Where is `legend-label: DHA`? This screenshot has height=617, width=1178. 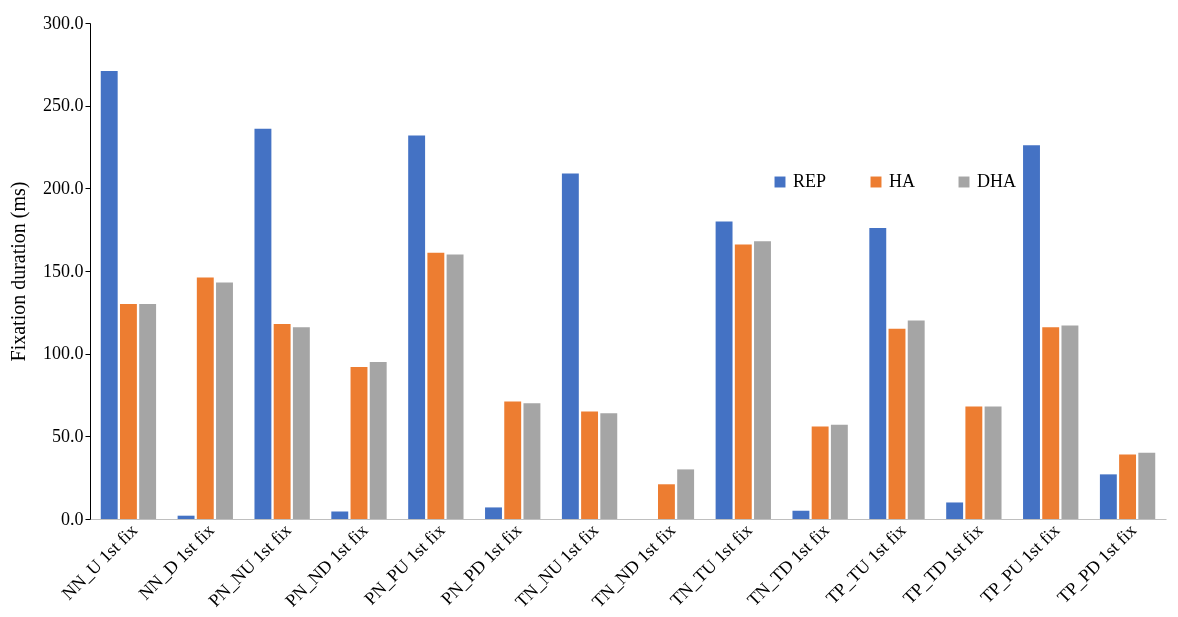
legend-label: DHA is located at coordinates (996, 181).